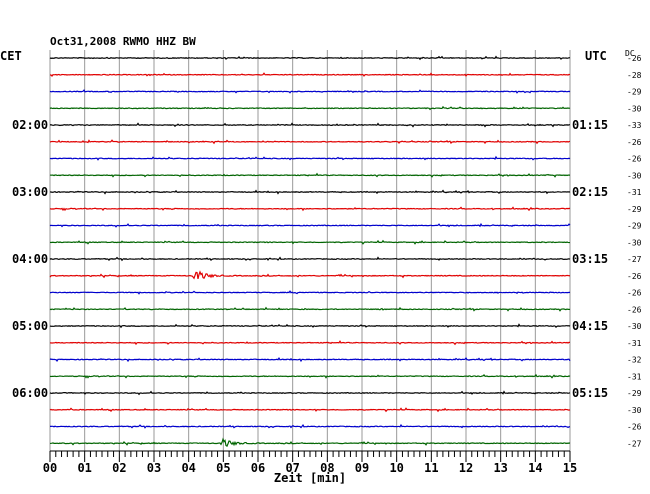 The image size is (650, 494). I want to click on x-tick-label: 00, so click(50, 468).